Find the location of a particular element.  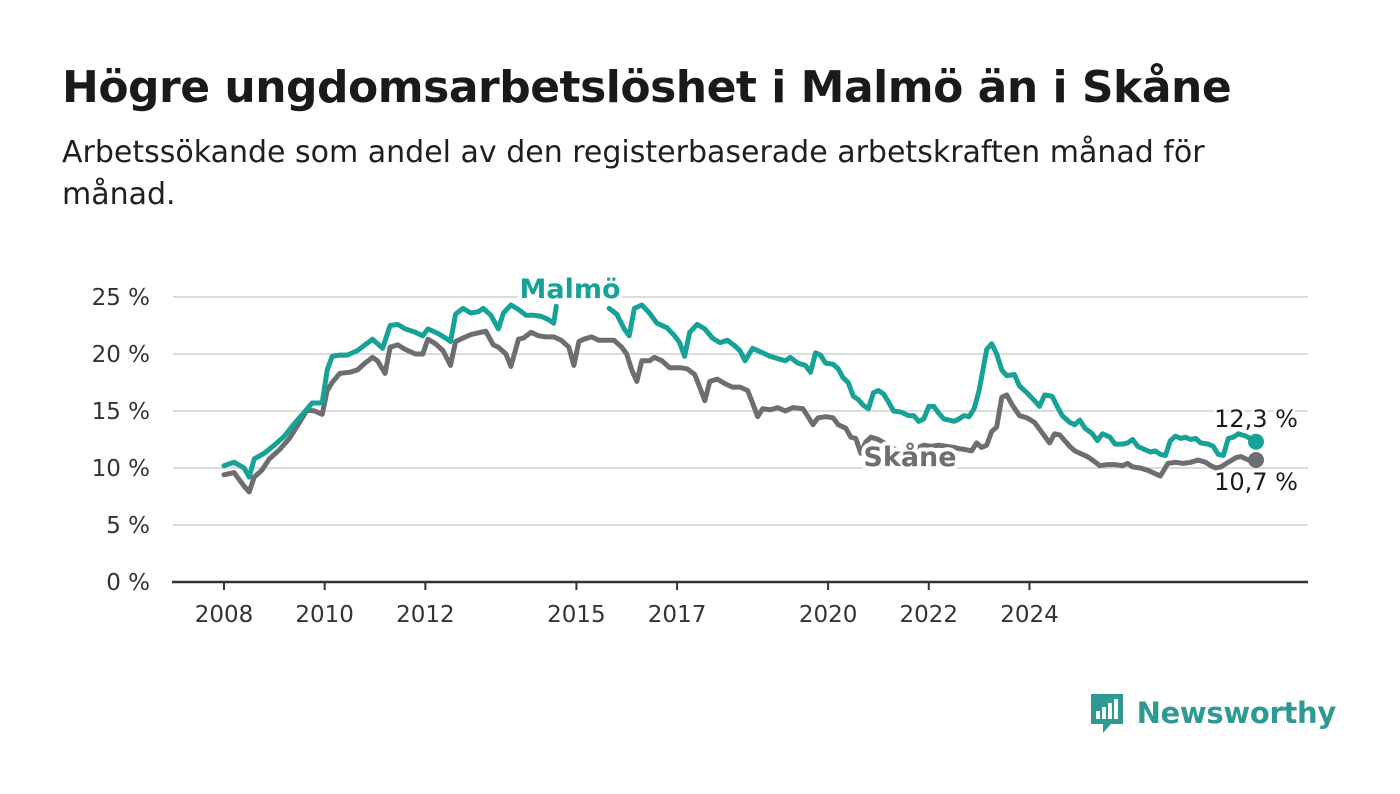

end-point-skane is located at coordinates (1256, 460).